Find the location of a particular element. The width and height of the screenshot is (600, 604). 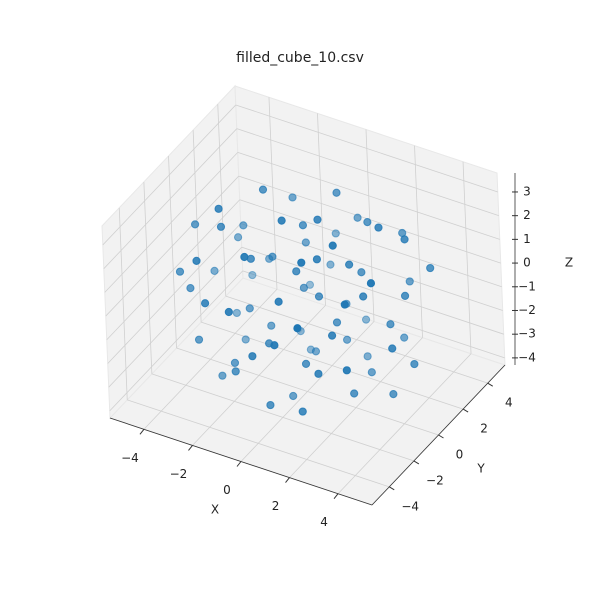

z-tick-label: −3 is located at coordinates (527, 334).